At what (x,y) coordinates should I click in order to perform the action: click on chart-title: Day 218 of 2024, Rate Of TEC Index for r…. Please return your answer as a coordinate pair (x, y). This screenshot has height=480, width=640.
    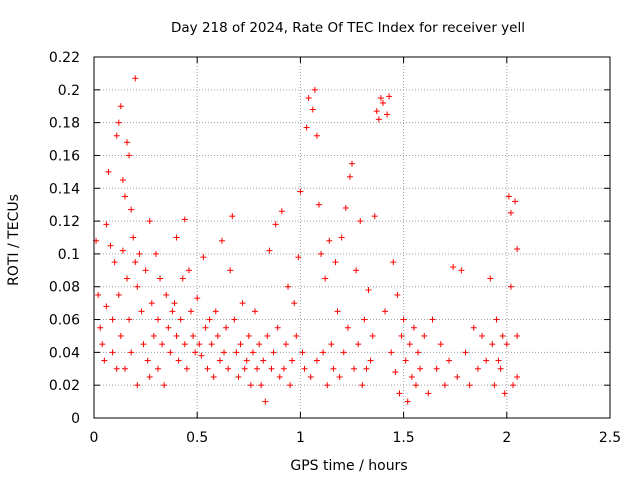
    Looking at the image, I should click on (348, 28).